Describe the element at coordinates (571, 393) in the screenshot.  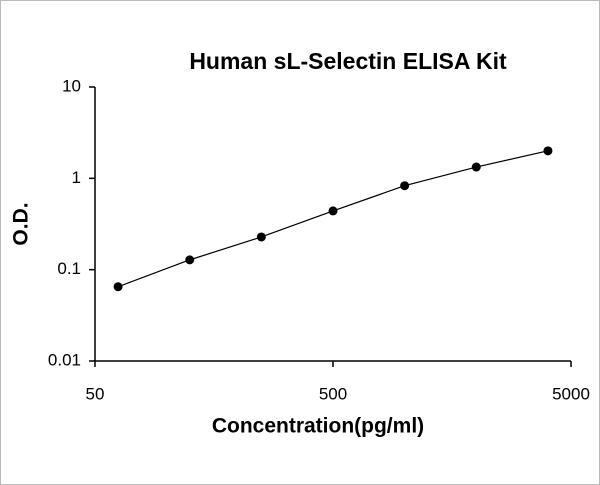
I see `x-tick-label: 5000` at that location.